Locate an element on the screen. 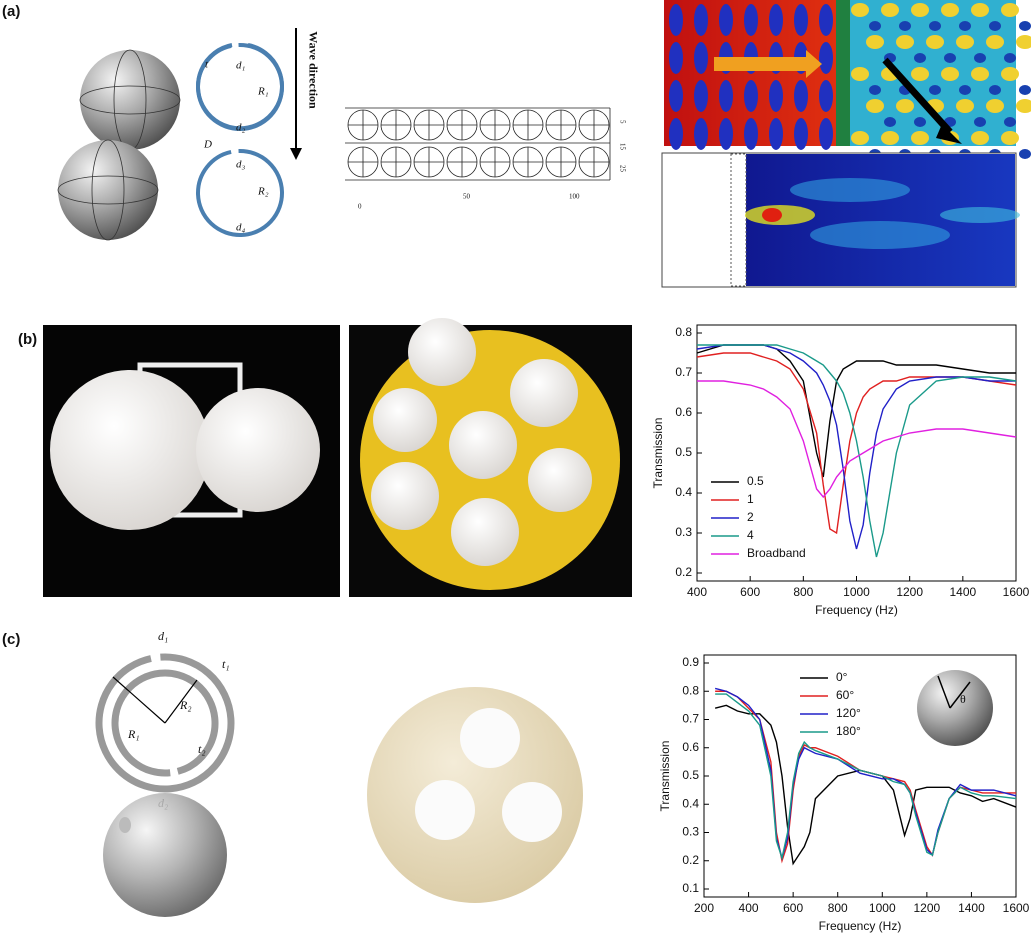 This screenshot has width=1031, height=934. x-tick-label: 1000 is located at coordinates (882, 908).